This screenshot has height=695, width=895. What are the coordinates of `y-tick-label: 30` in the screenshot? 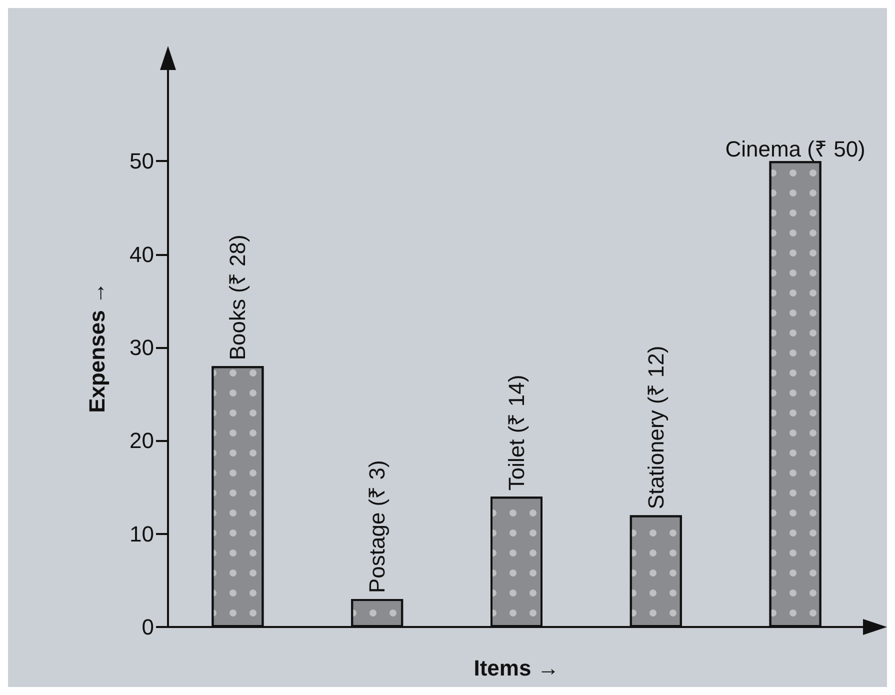 It's located at (142, 347).